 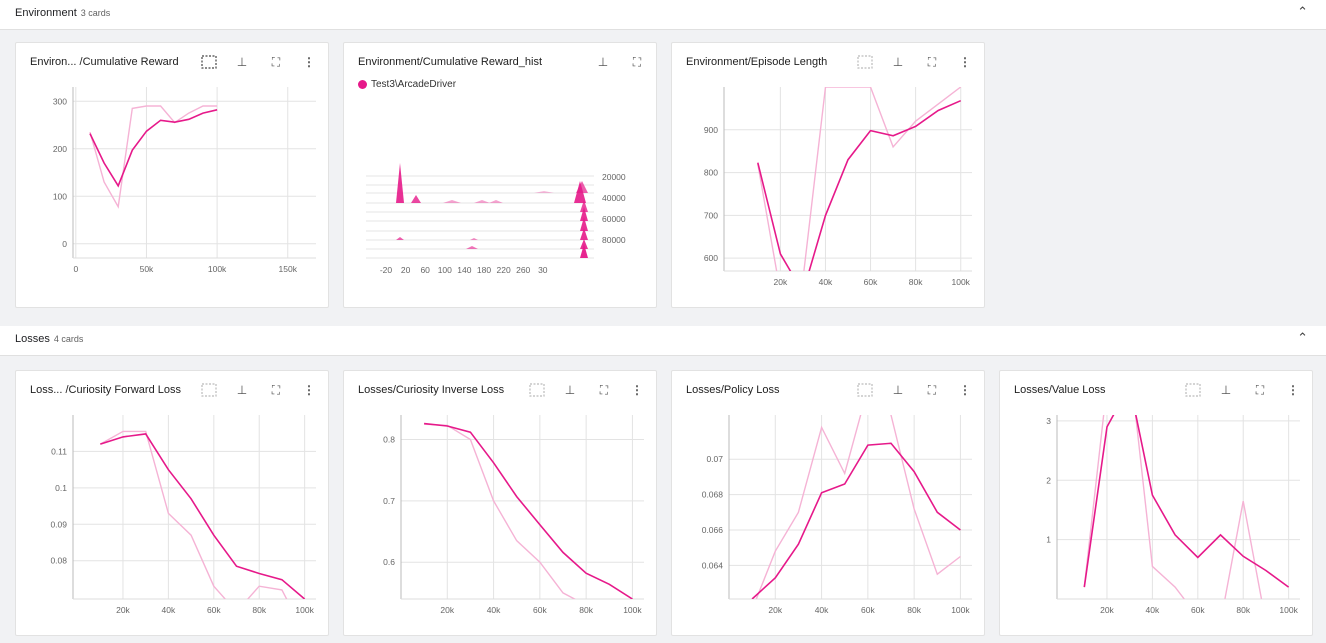 I want to click on y-tick-label: 300, so click(x=60, y=101).